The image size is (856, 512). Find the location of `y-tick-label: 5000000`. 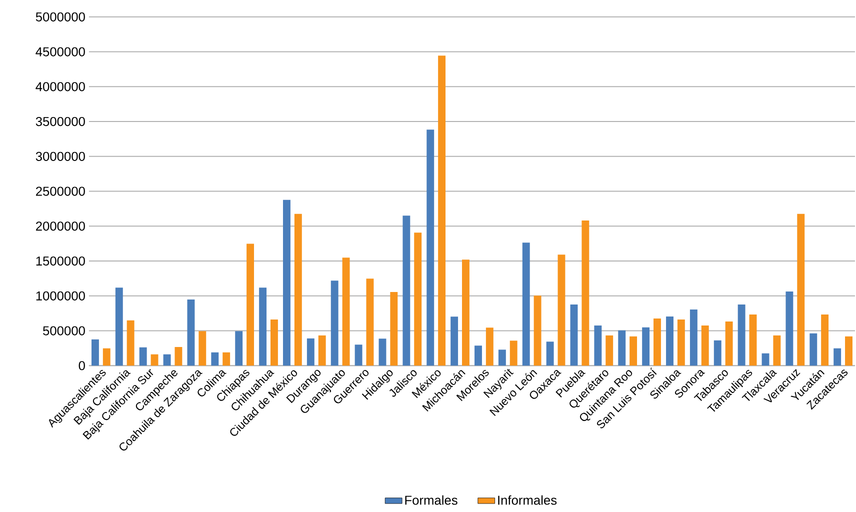

y-tick-label: 5000000 is located at coordinates (60, 17).